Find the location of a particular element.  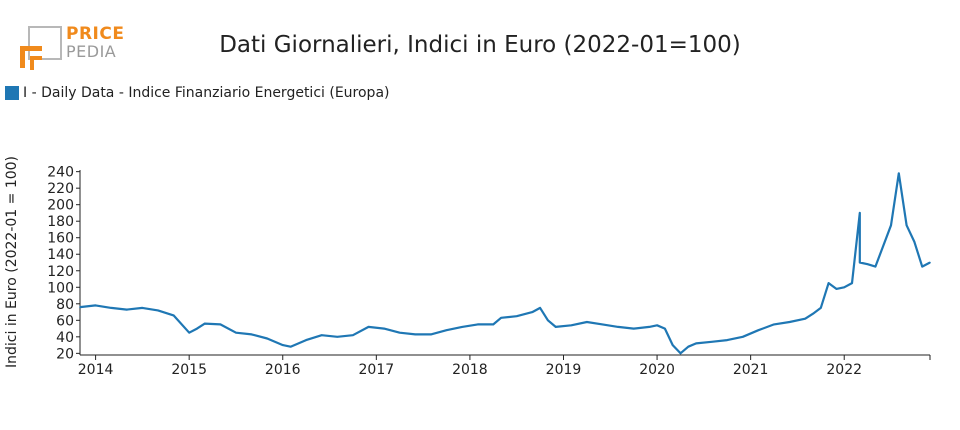

logo-frame is located at coordinates (45, 43).